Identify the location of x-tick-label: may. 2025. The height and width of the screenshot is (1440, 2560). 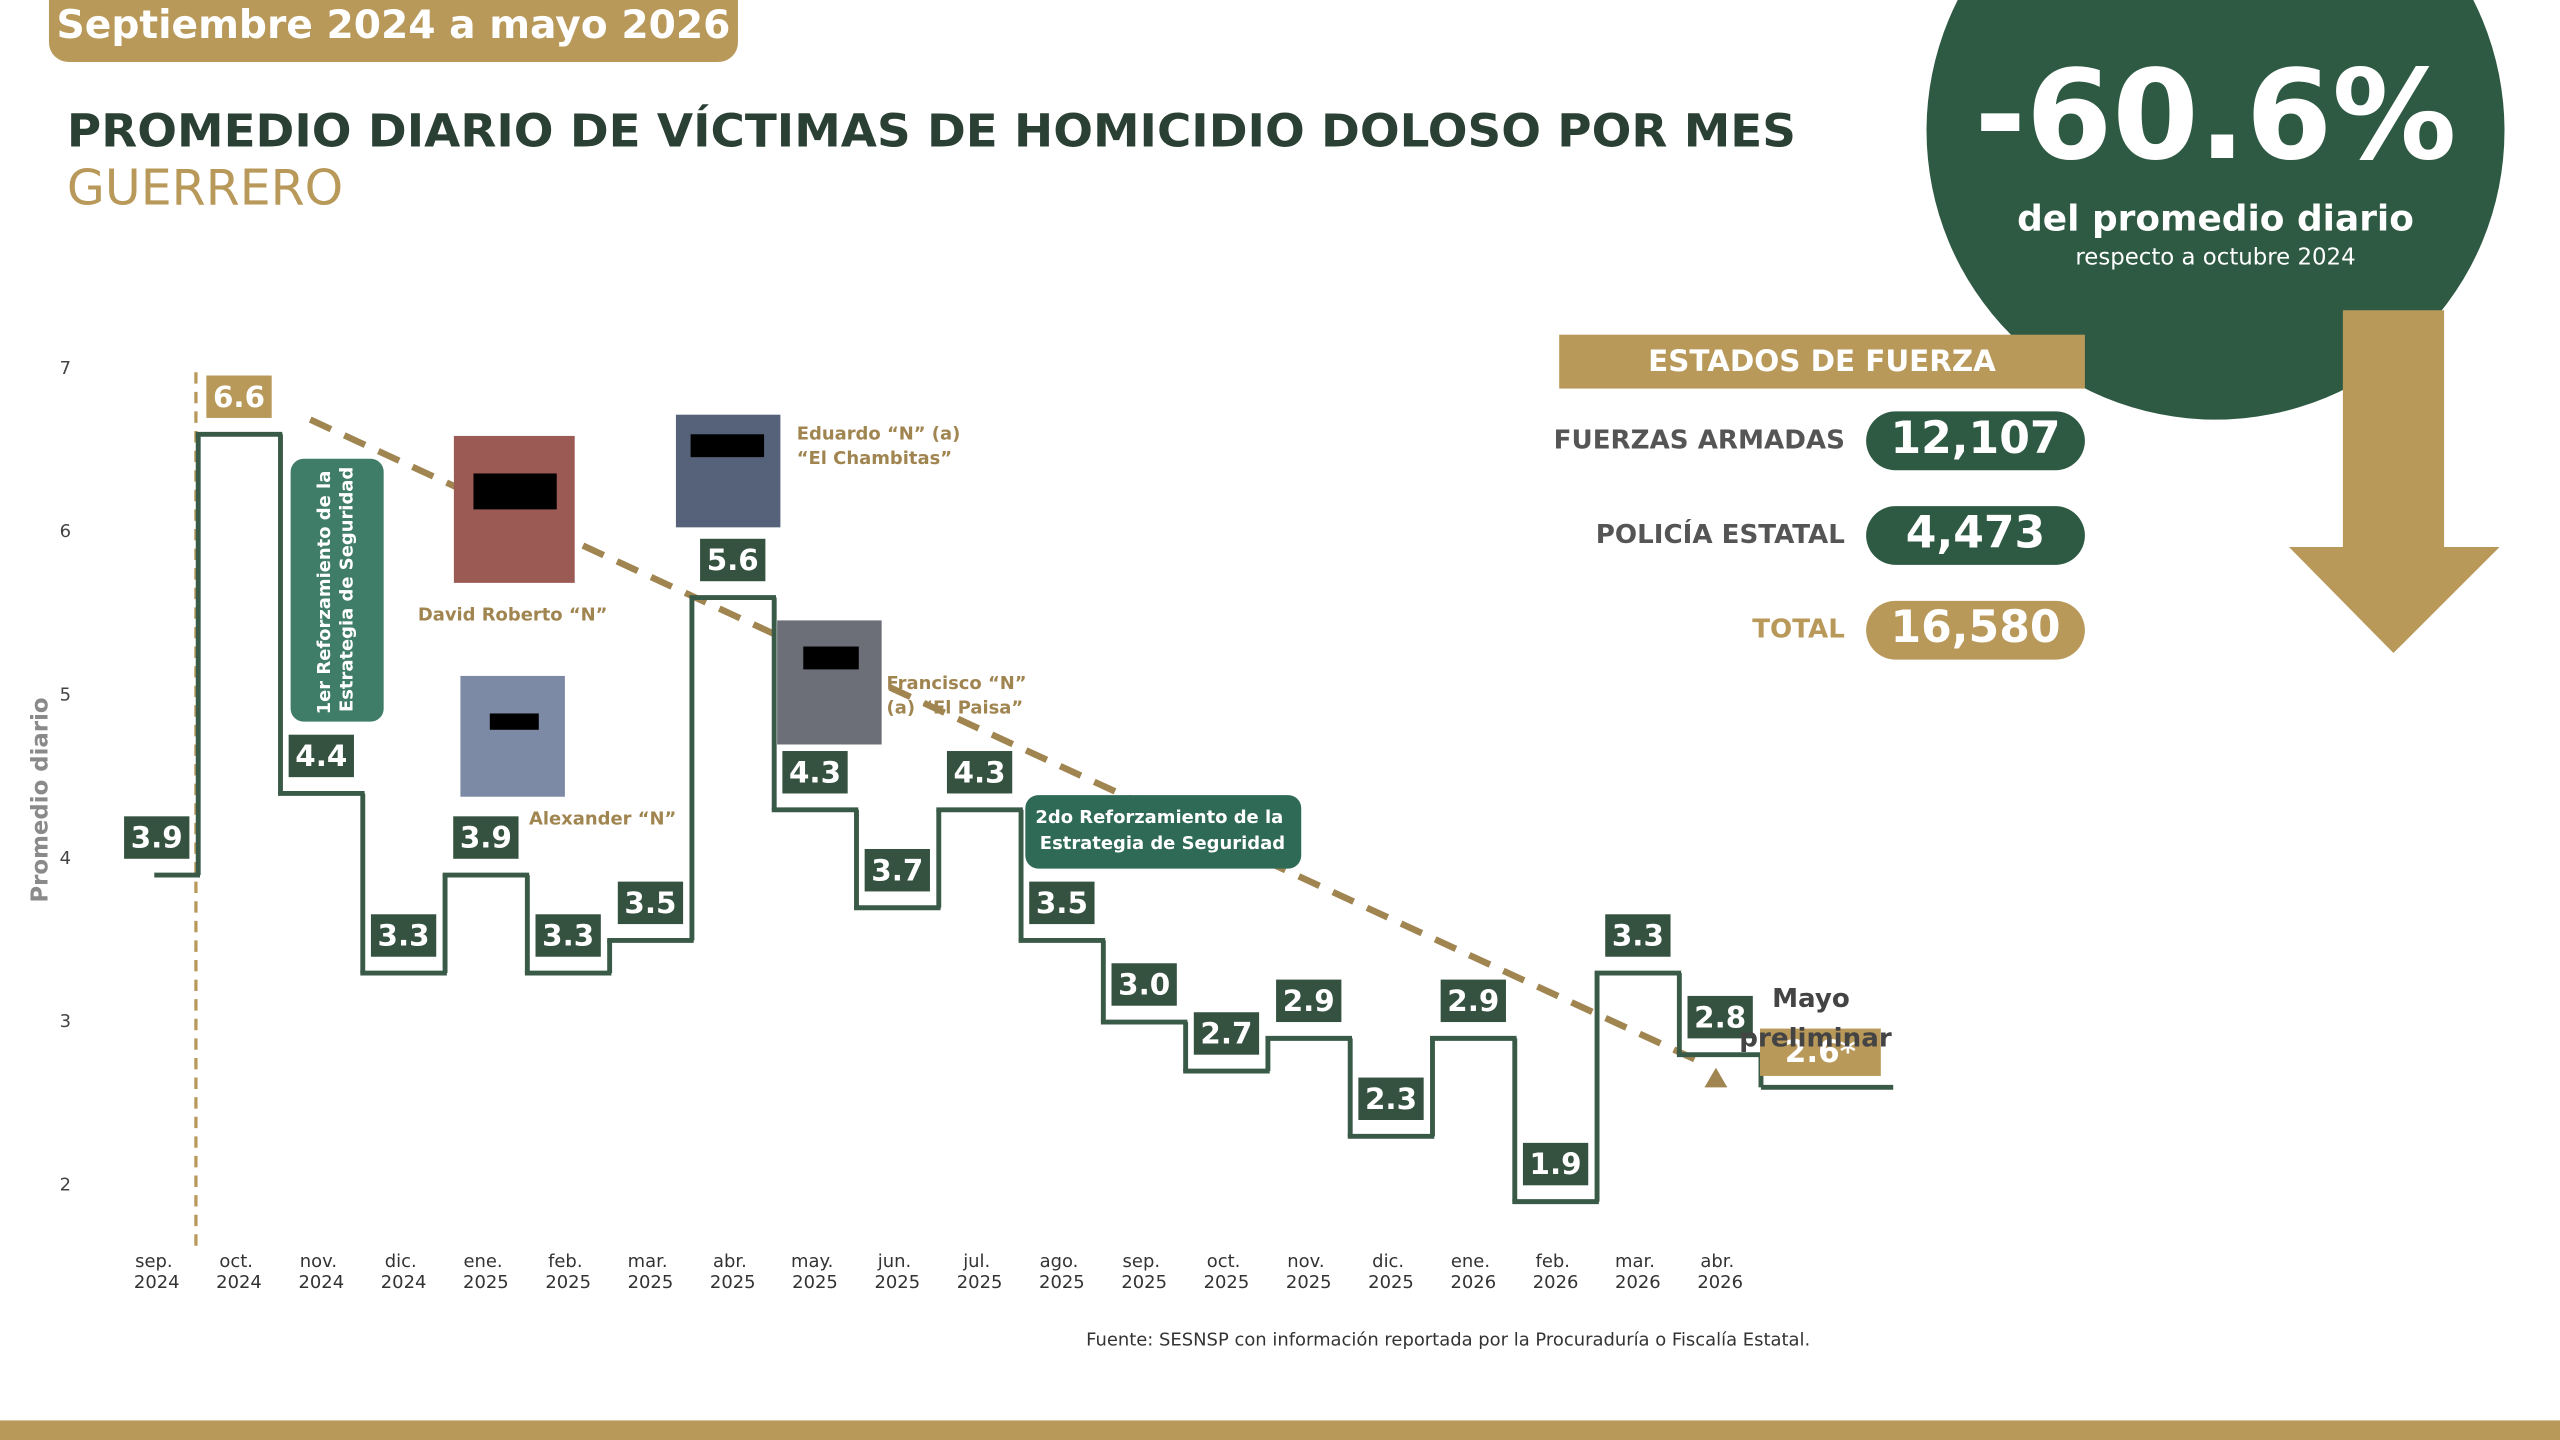
(815, 1272).